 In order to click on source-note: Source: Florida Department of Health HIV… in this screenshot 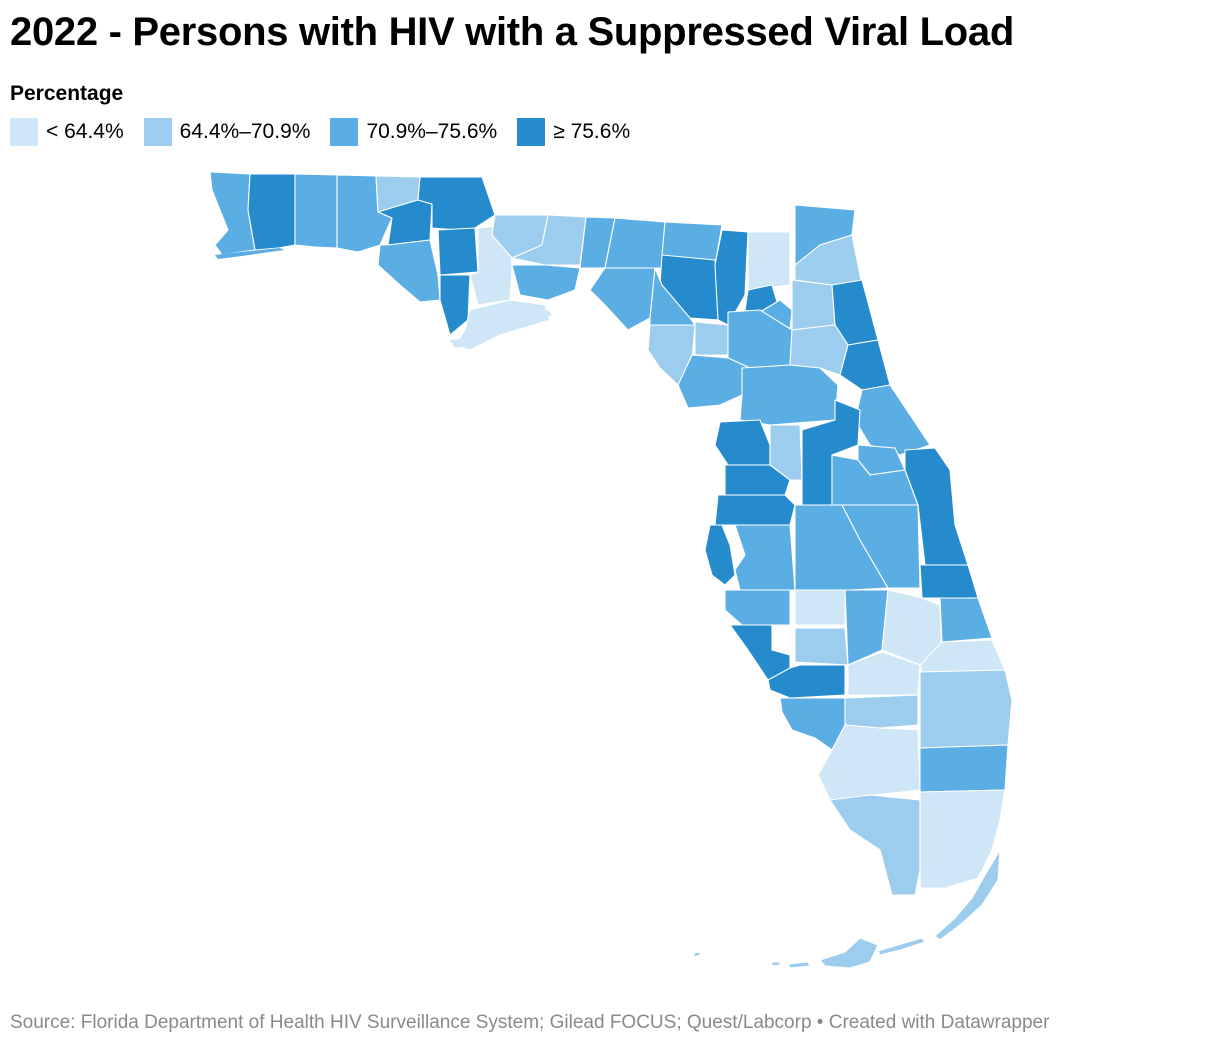, I will do `click(530, 1022)`.